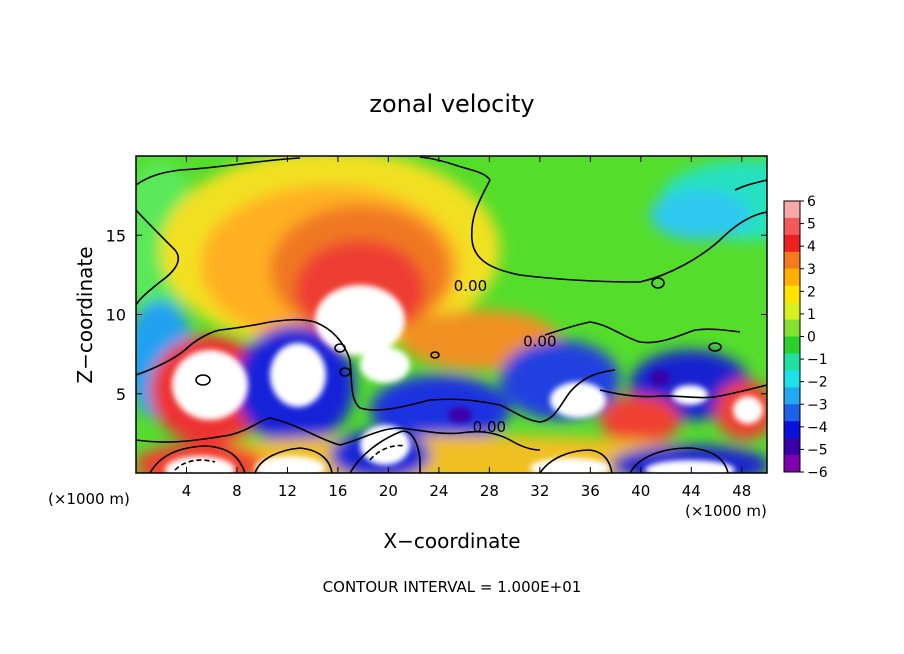  What do you see at coordinates (817, 360) in the screenshot?
I see `colorbar-tick-label: −1` at bounding box center [817, 360].